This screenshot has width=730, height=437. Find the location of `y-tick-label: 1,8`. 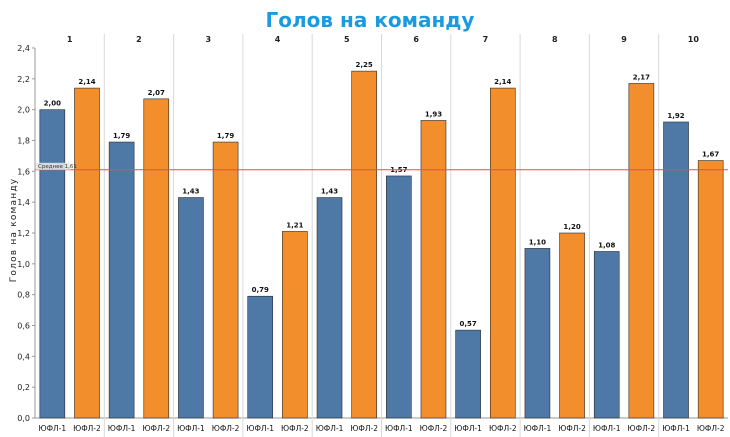

y-tick-label: 1,8 is located at coordinates (23, 141).